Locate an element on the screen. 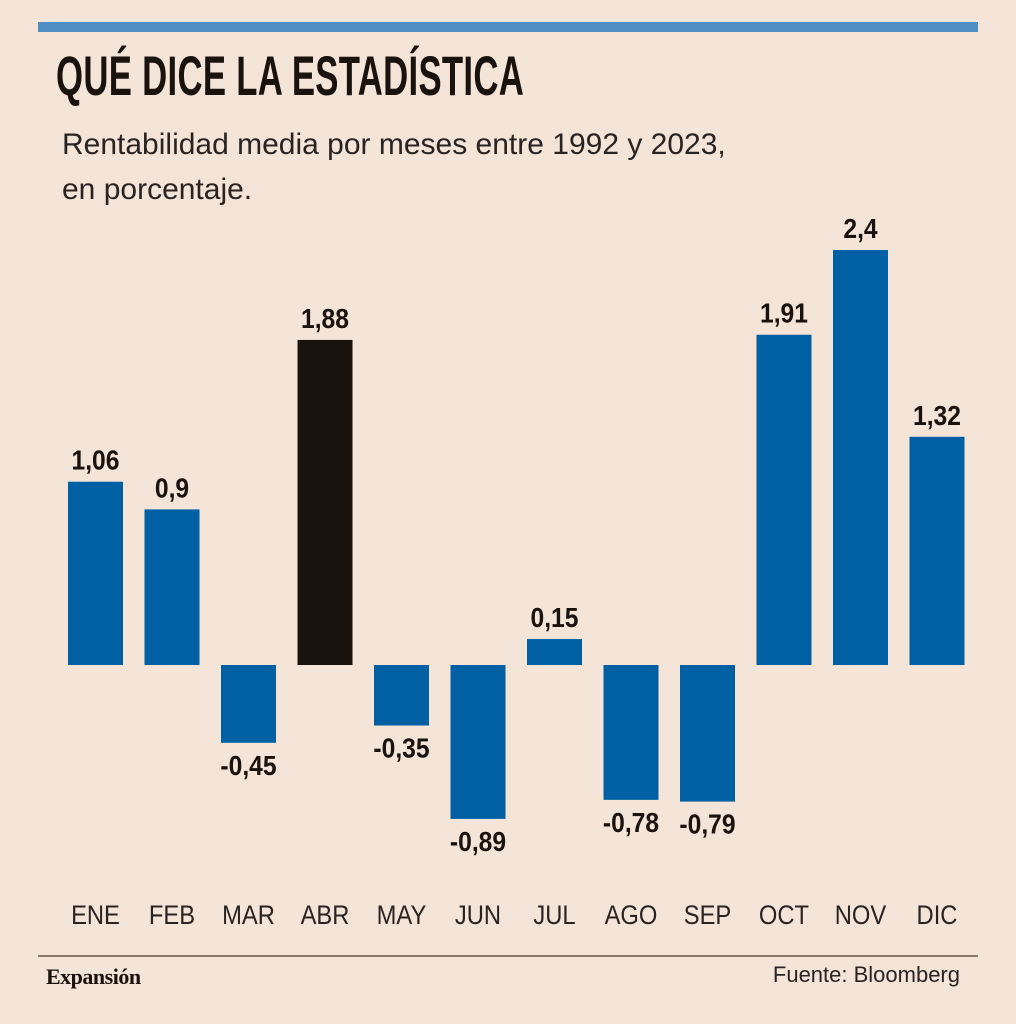  data-label: -0,78 is located at coordinates (631, 822).